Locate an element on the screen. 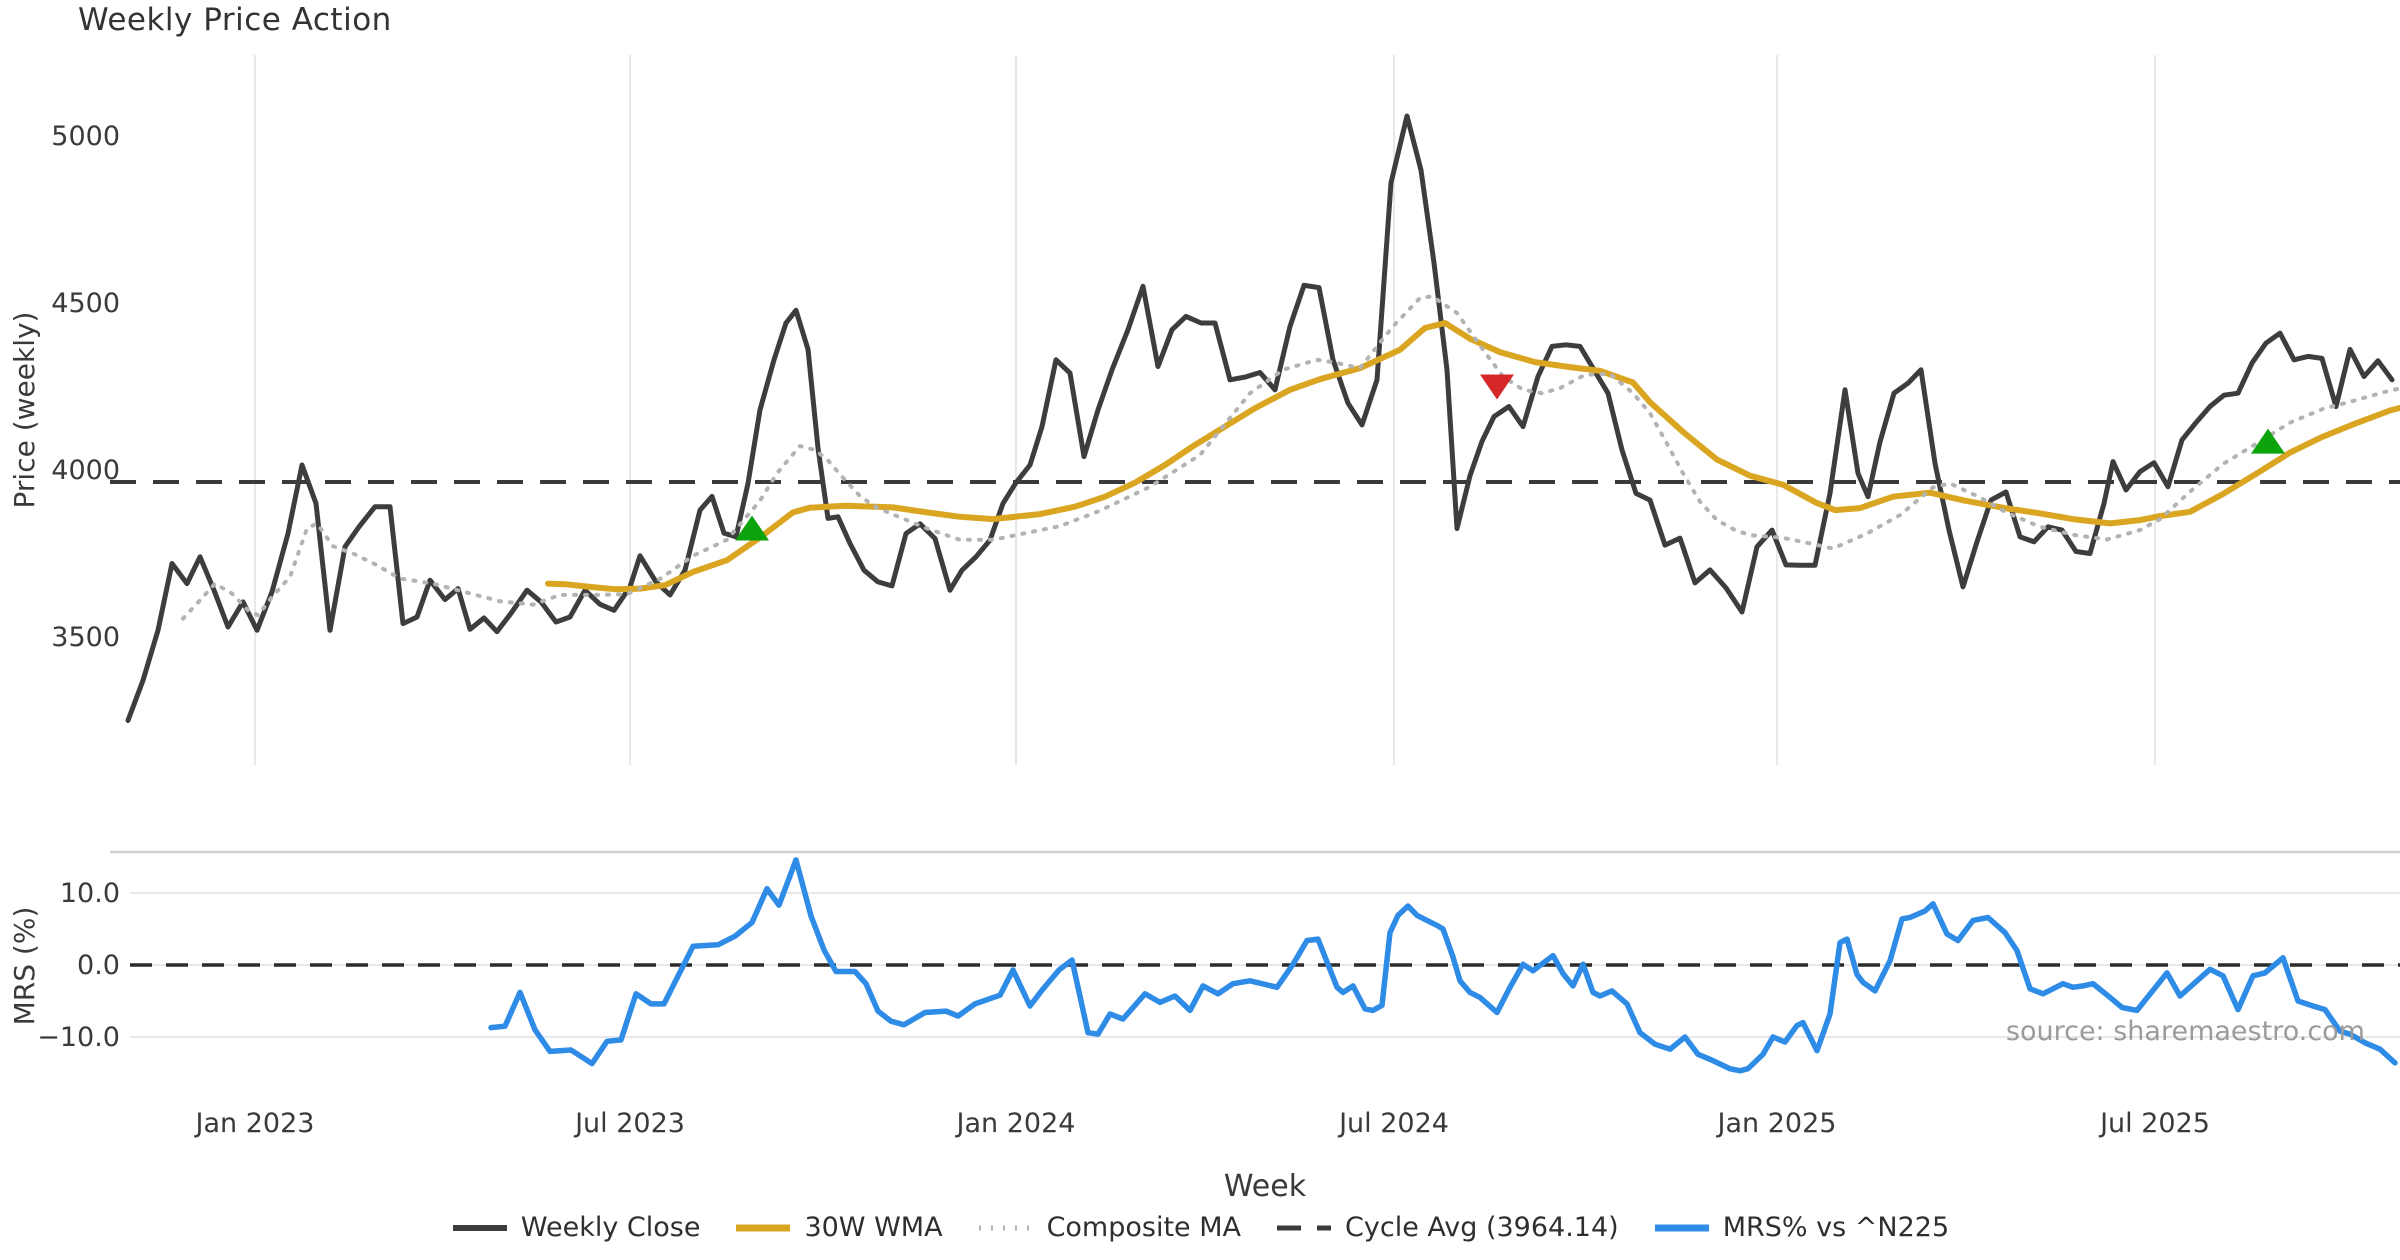  legend-item: MRS% vs ^N225 is located at coordinates (1801, 1227).